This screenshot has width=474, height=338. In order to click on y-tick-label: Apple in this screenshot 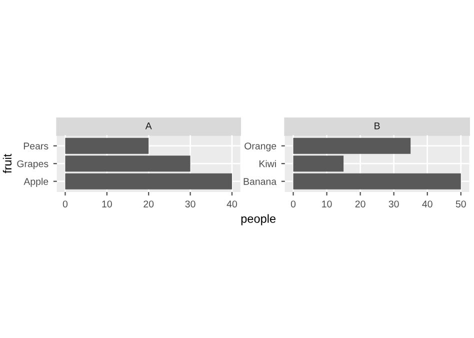, I will do `click(36, 182)`.